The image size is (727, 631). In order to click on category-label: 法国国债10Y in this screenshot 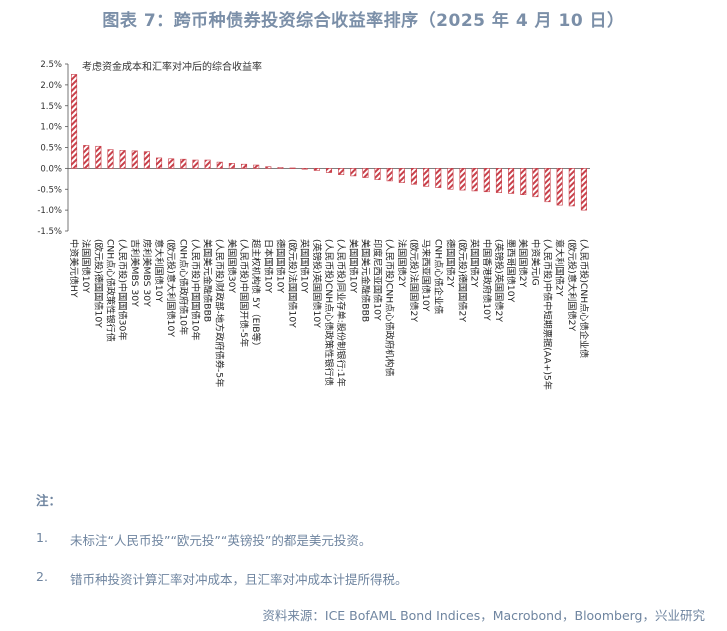, I will do `click(86, 266)`.